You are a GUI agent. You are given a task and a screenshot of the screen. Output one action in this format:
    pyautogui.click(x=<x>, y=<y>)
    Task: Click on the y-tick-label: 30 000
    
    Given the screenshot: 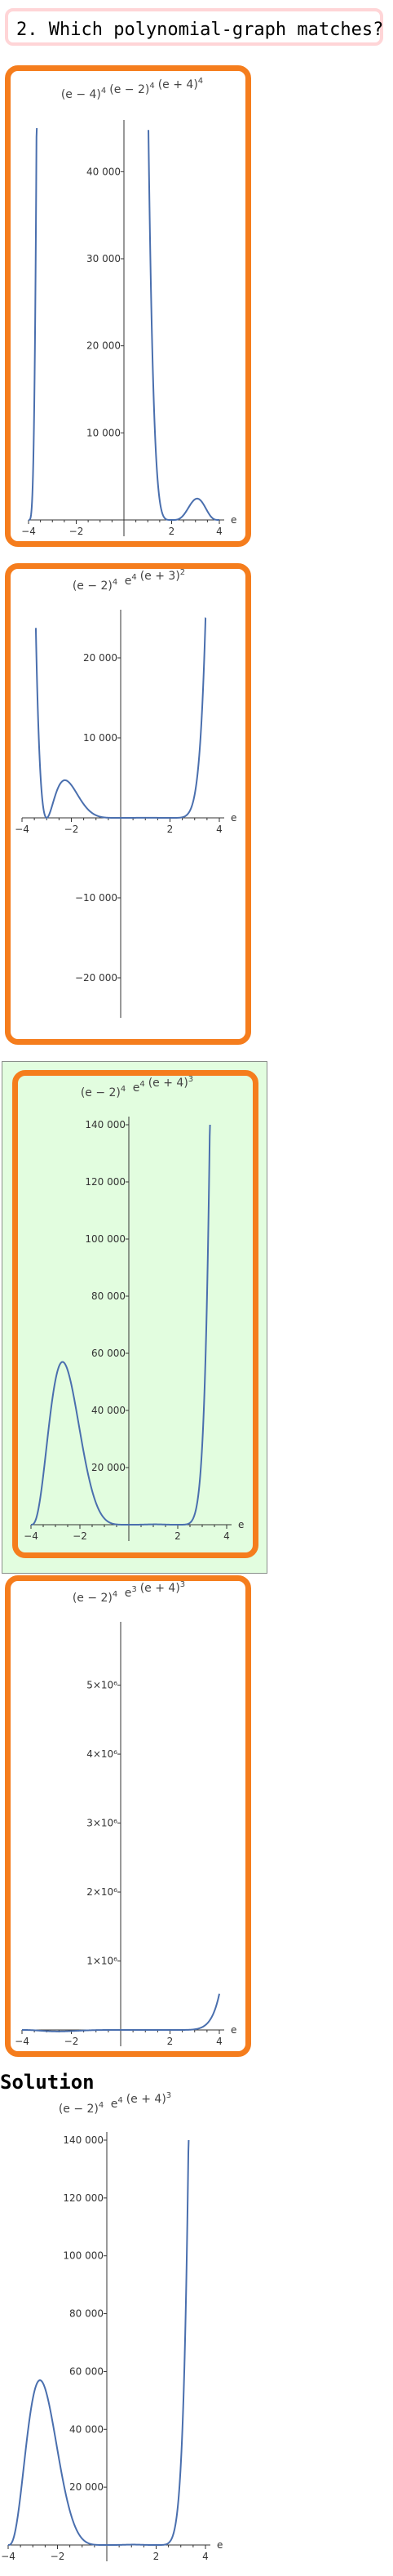 What is the action you would take?
    pyautogui.click(x=103, y=258)
    